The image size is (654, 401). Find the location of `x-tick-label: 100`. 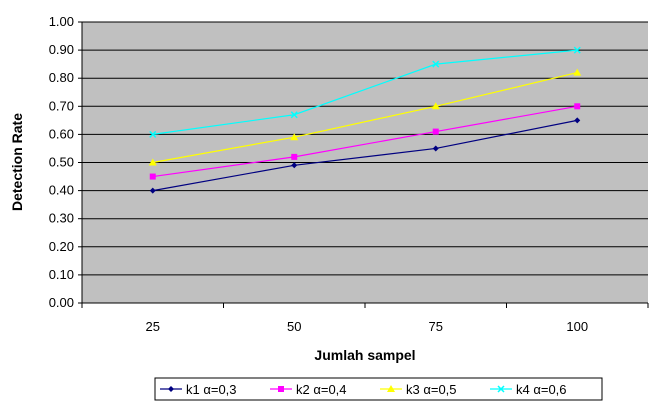

x-tick-label: 100 is located at coordinates (577, 326).